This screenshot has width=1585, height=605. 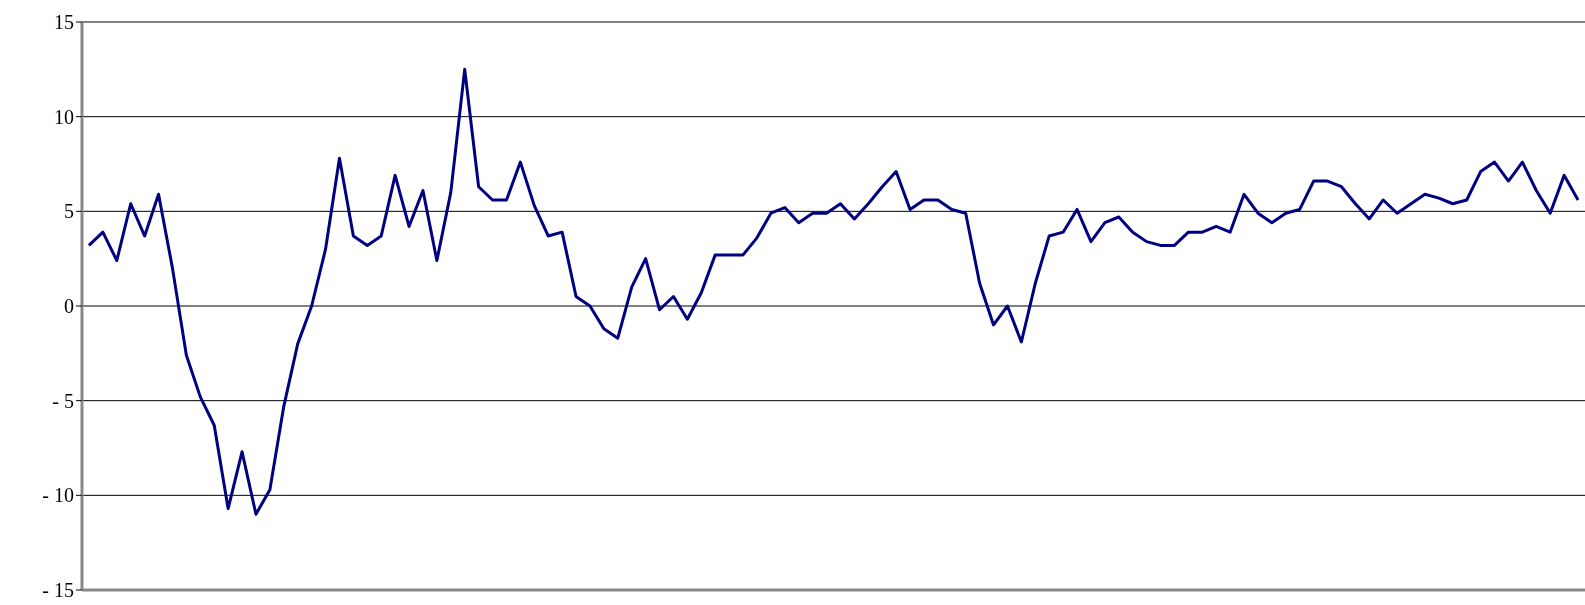 What do you see at coordinates (64, 22) in the screenshot?
I see `y-tick-label: 15` at bounding box center [64, 22].